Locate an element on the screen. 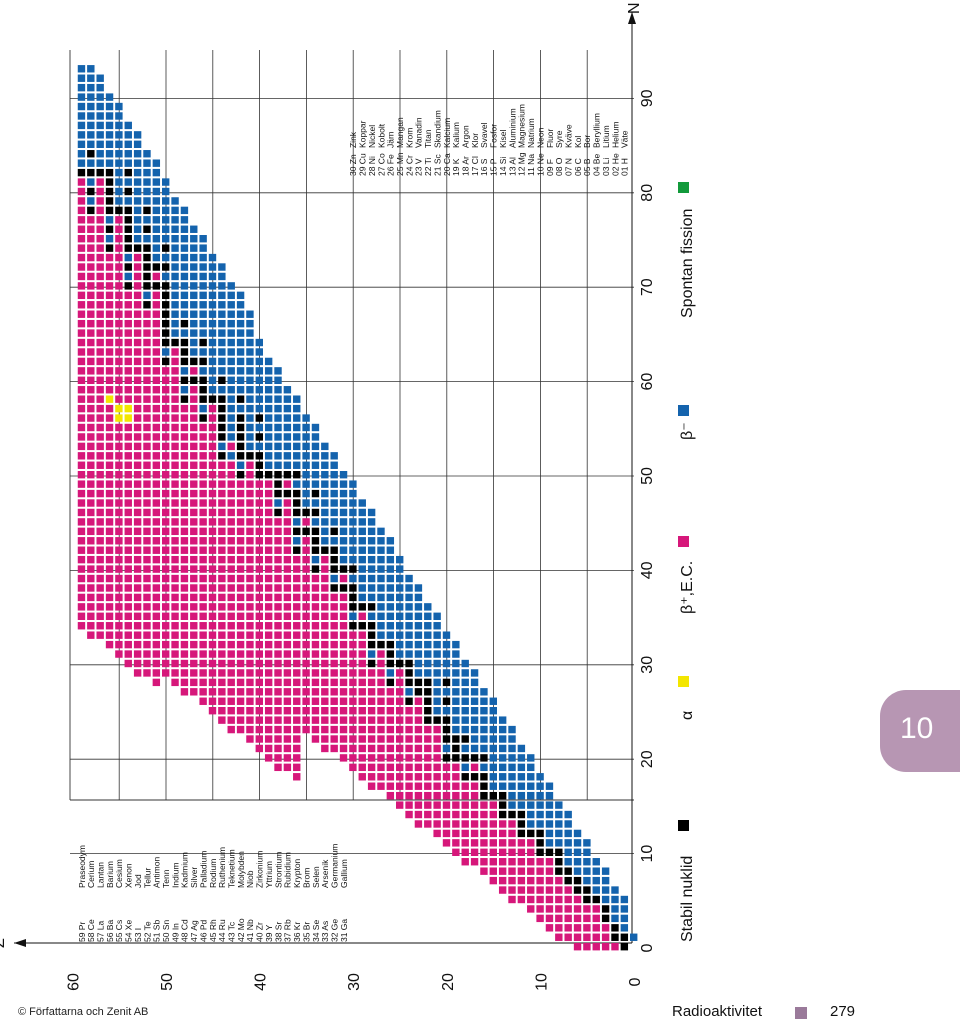 The height and width of the screenshot is (1023, 960). element-name: Silver is located at coordinates (194, 877).